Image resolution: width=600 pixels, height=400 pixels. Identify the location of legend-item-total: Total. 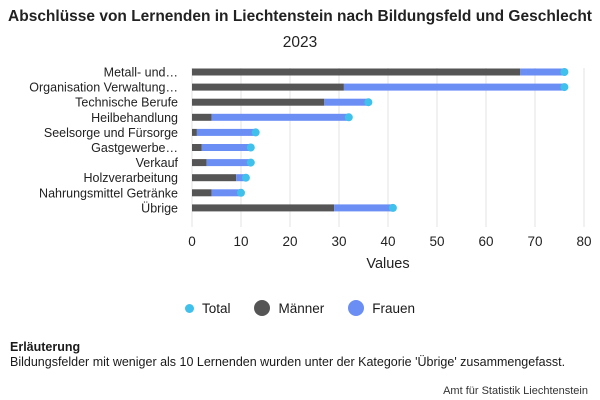
(207, 308).